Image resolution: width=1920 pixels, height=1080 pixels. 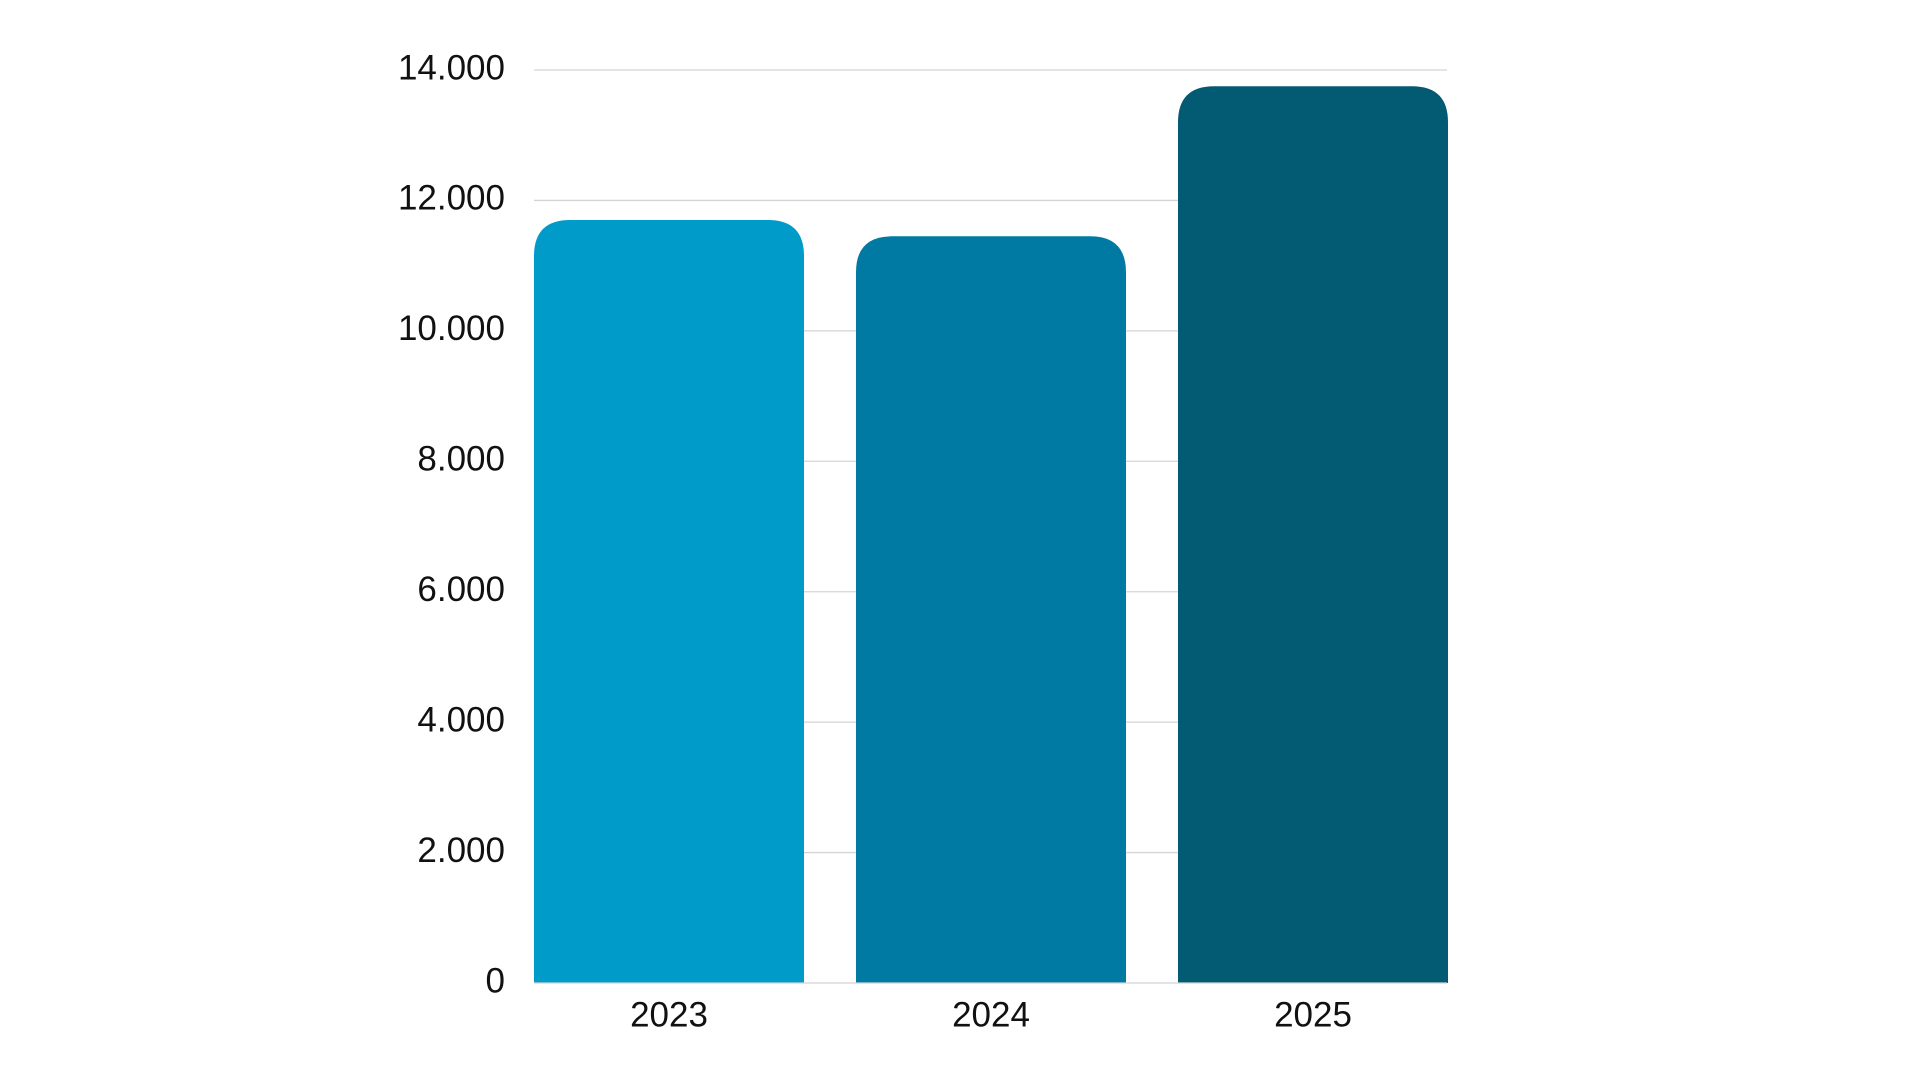 What do you see at coordinates (991, 609) in the screenshot?
I see `bar-2024` at bounding box center [991, 609].